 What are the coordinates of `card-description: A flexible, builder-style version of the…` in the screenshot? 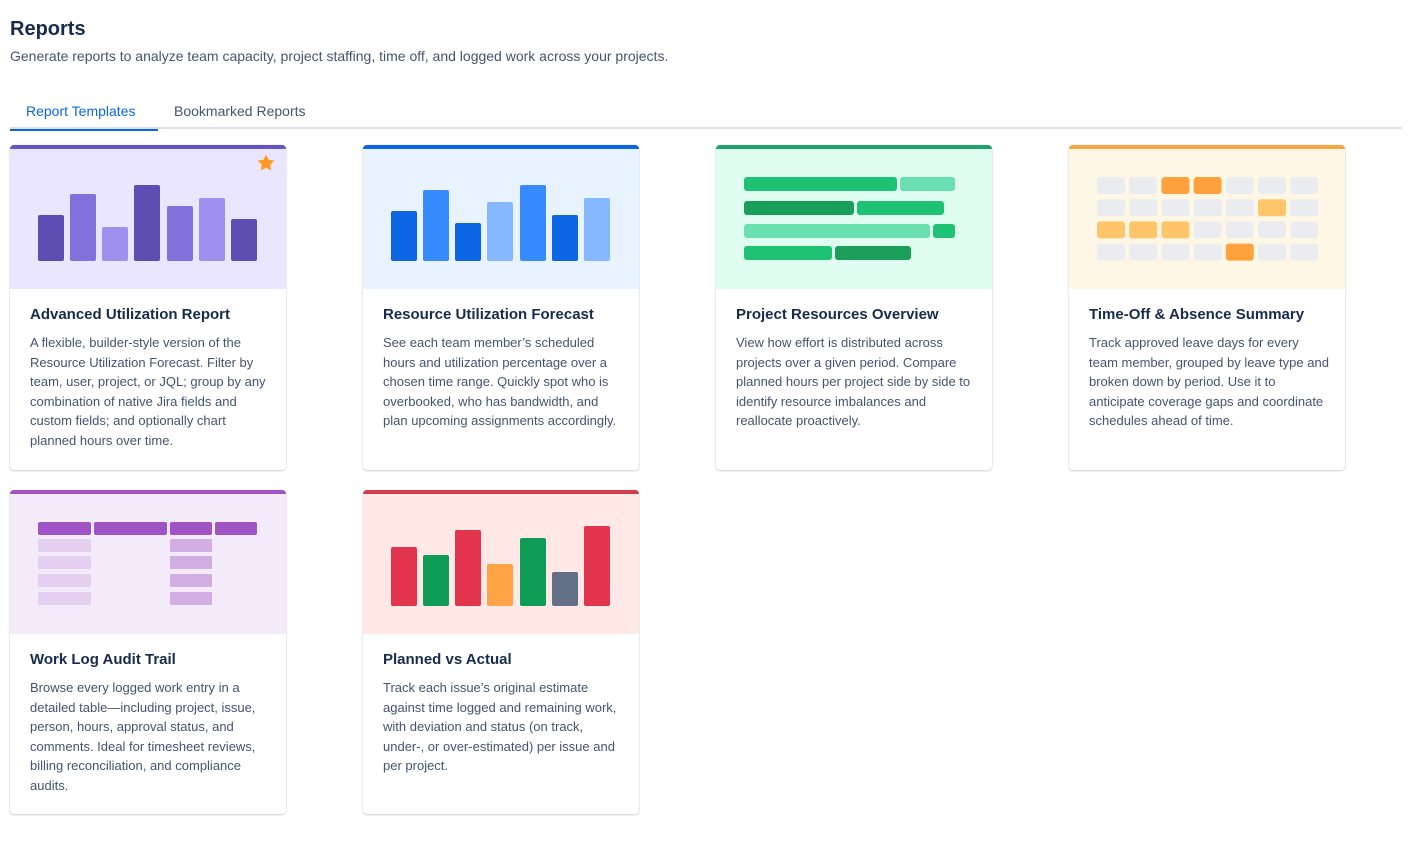 It's located at (148, 391).